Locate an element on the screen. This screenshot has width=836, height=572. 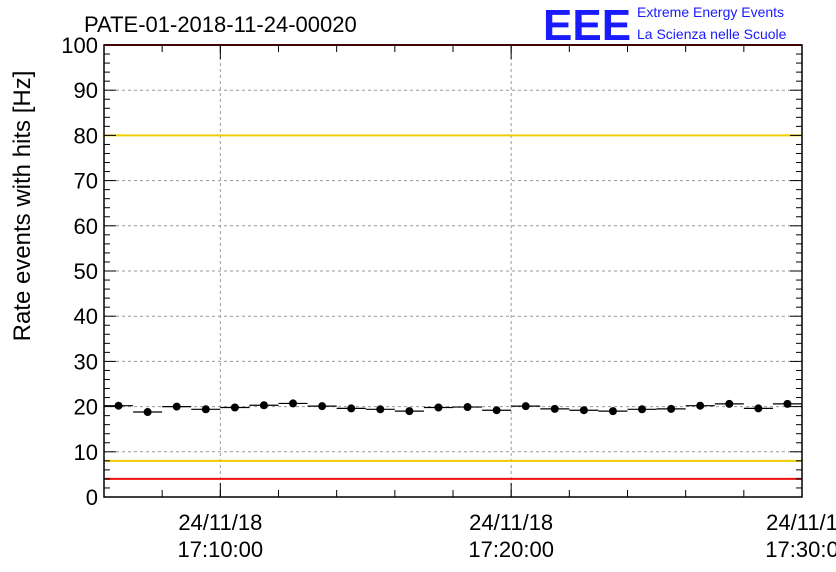
y-tick-label: 30 is located at coordinates (86, 361).